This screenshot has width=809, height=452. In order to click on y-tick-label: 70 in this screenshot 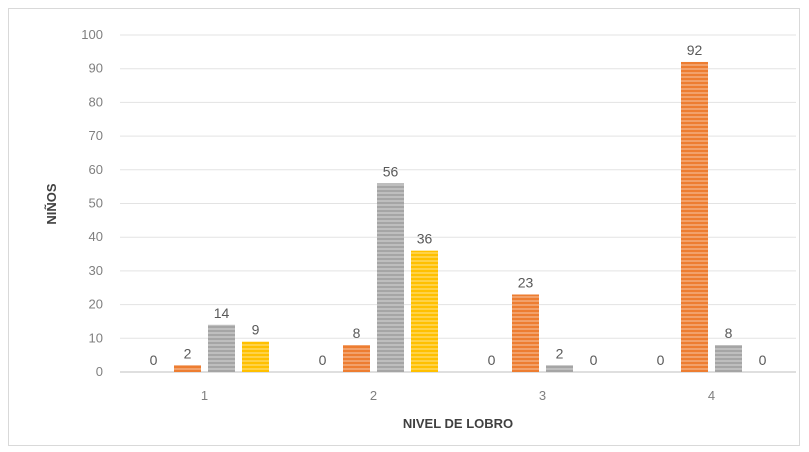, I will do `click(96, 135)`.